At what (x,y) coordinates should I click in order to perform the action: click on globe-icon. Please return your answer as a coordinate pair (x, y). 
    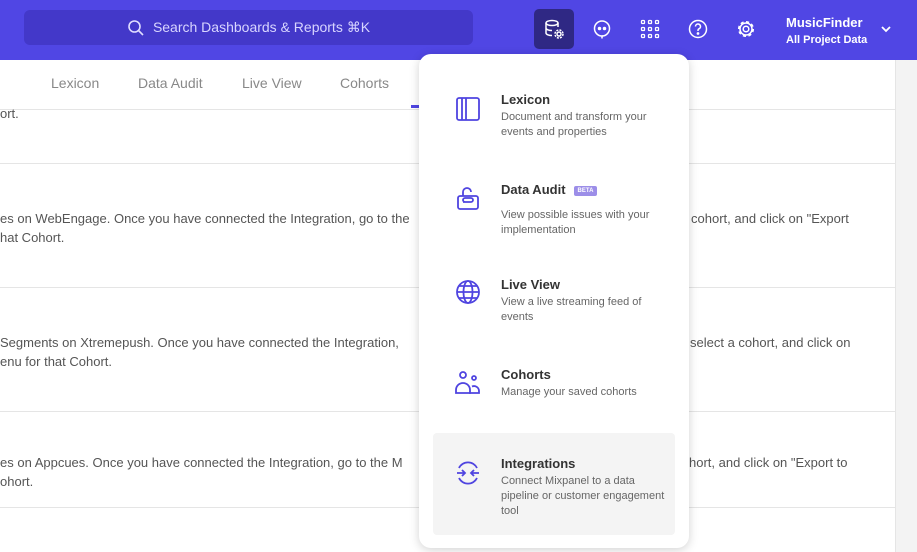
    Looking at the image, I should click on (468, 292).